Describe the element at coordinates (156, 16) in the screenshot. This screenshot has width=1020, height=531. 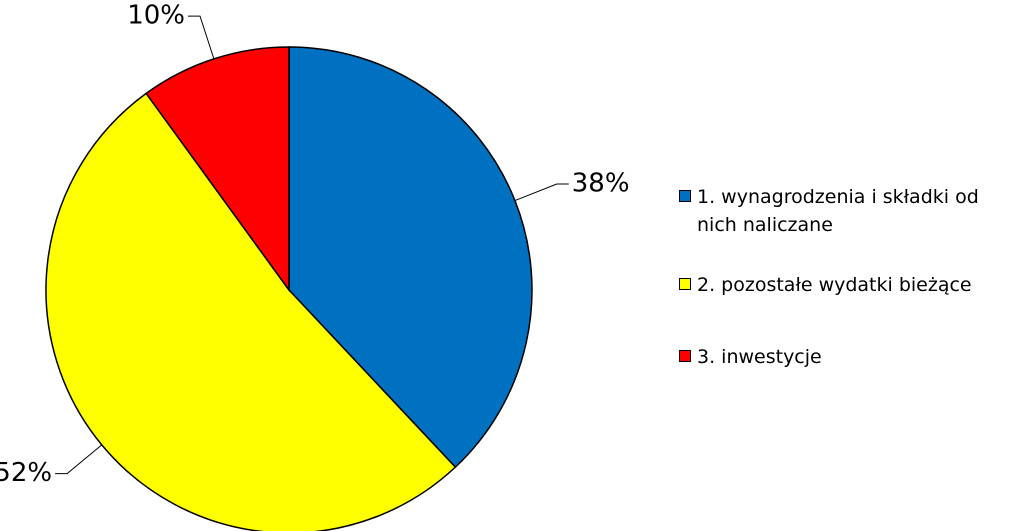
I see `data-label: 10%` at that location.